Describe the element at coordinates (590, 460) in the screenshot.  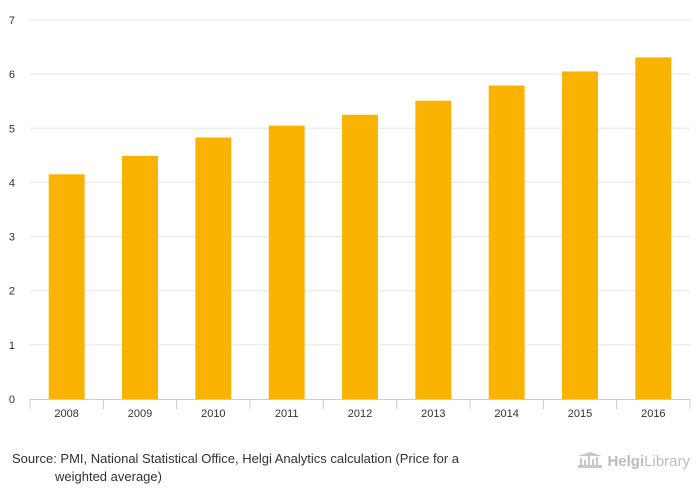
I see `library-building-icon` at that location.